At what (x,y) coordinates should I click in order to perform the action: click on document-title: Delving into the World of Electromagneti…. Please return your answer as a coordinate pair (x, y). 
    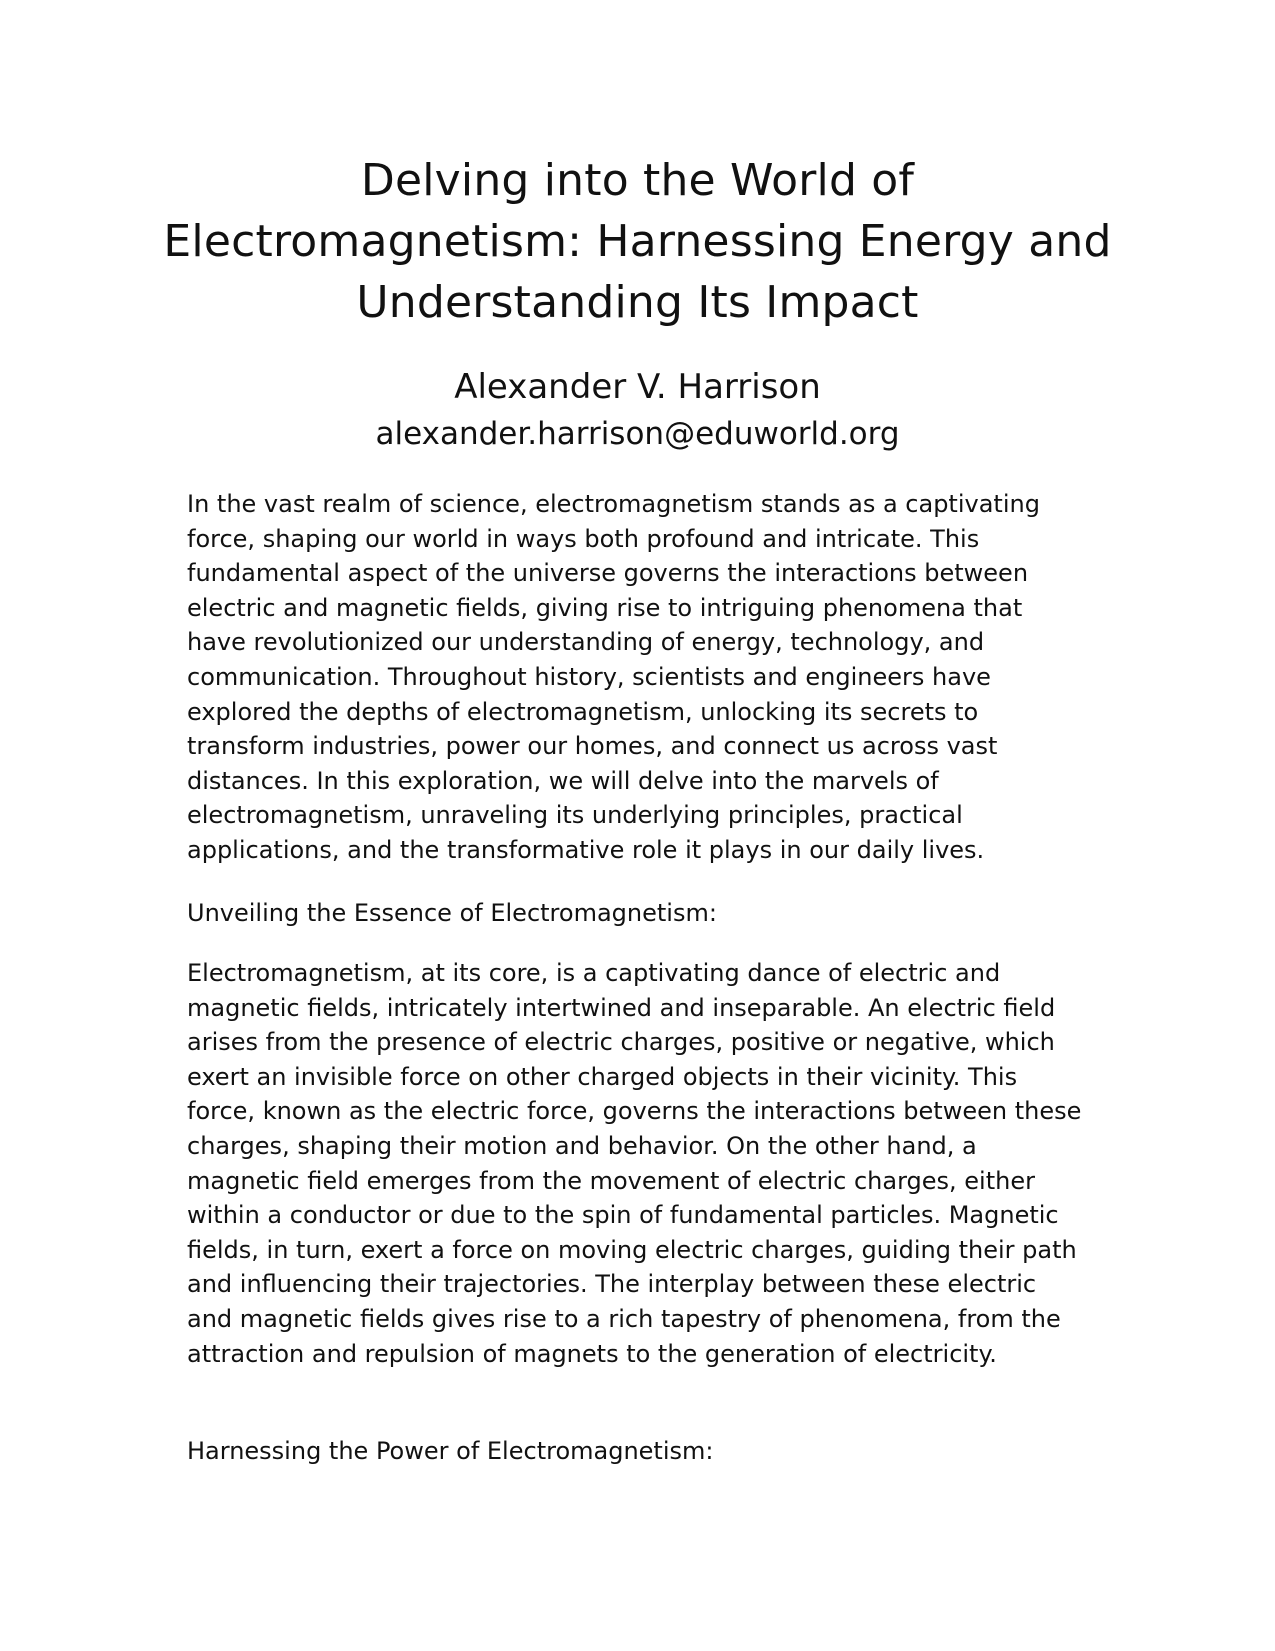
    Looking at the image, I should click on (637, 241).